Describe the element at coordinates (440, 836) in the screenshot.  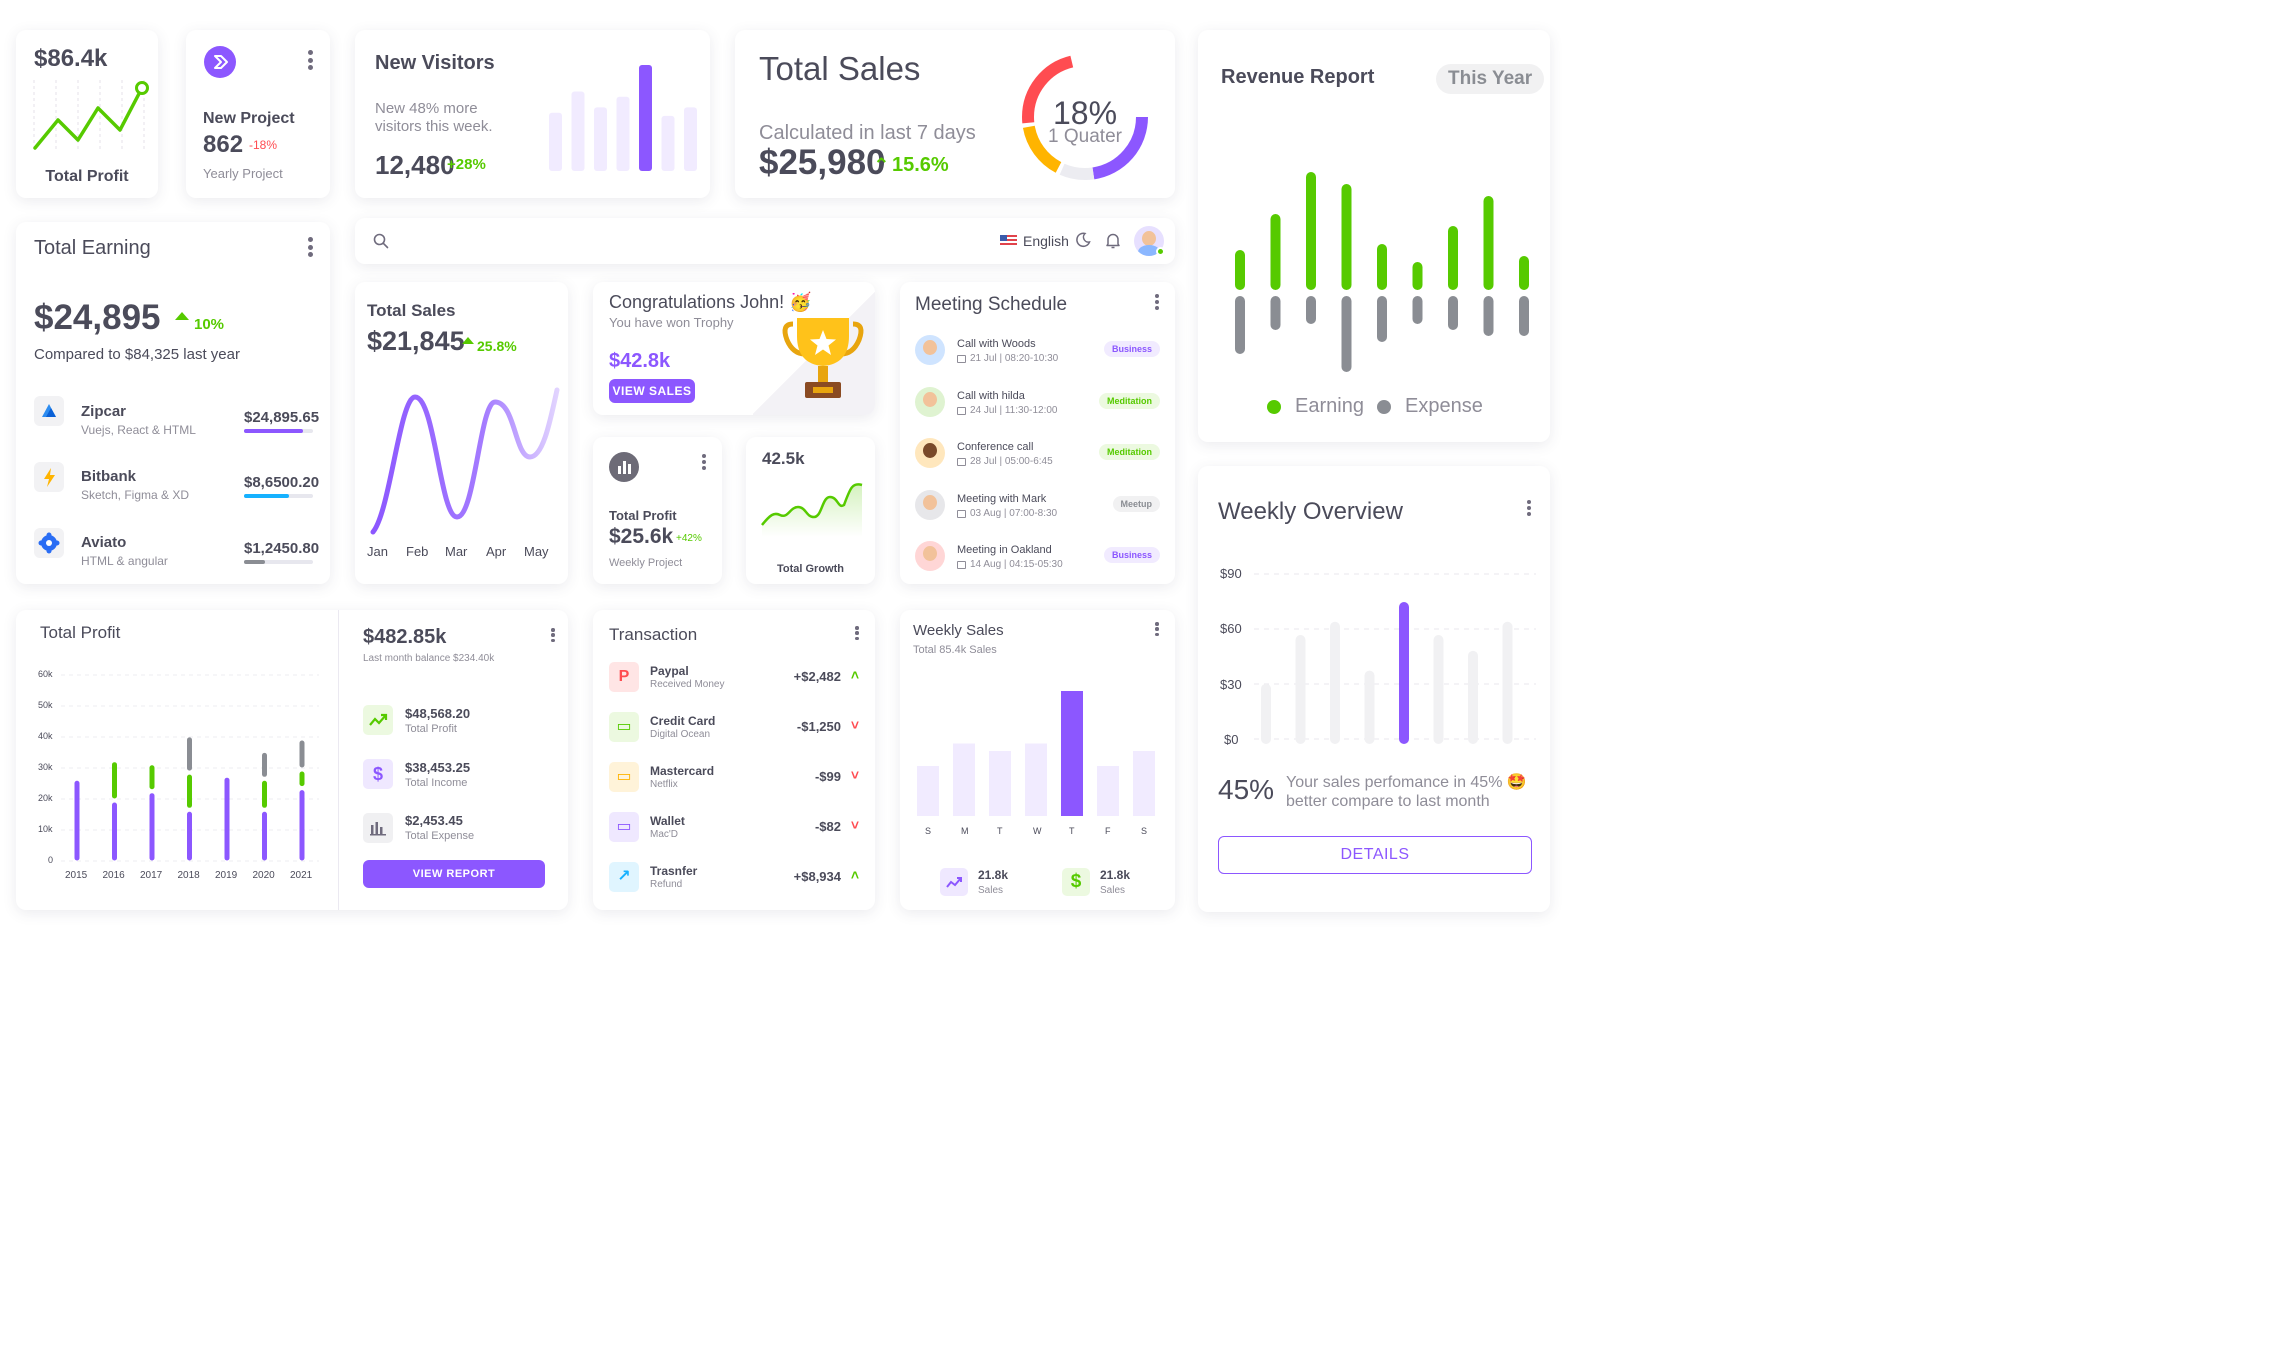
I see `balance-item-label: Total Expense` at that location.